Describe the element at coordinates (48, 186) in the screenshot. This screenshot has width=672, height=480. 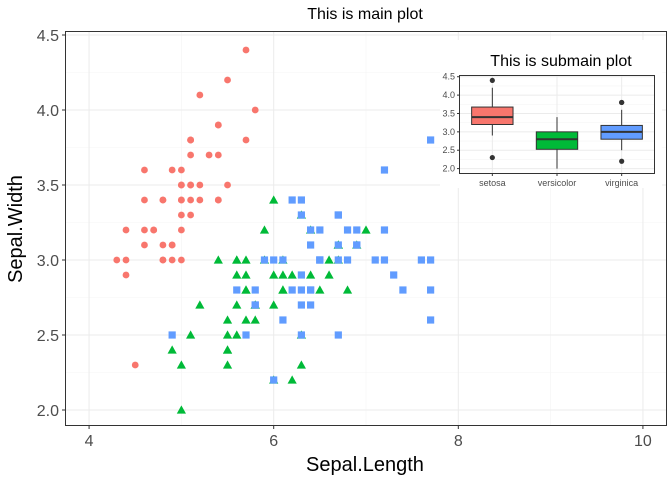
I see `y-tick-label: 3.5` at that location.